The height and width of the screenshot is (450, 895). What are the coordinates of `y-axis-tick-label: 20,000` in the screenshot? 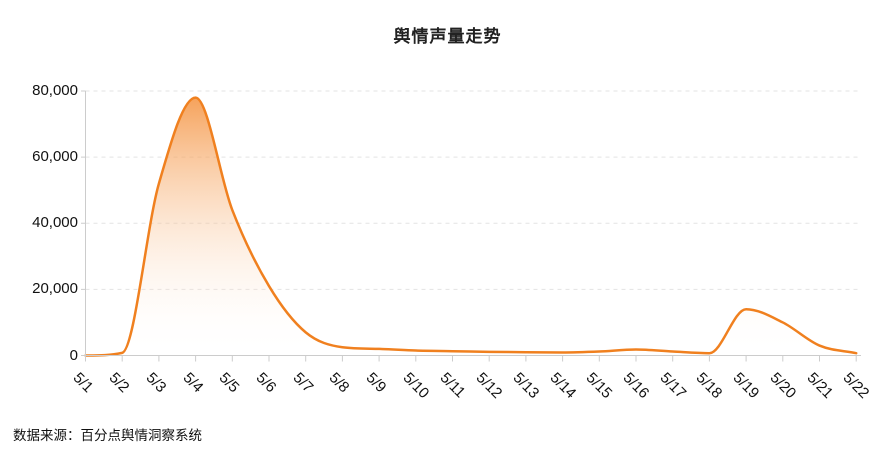 It's located at (55, 289).